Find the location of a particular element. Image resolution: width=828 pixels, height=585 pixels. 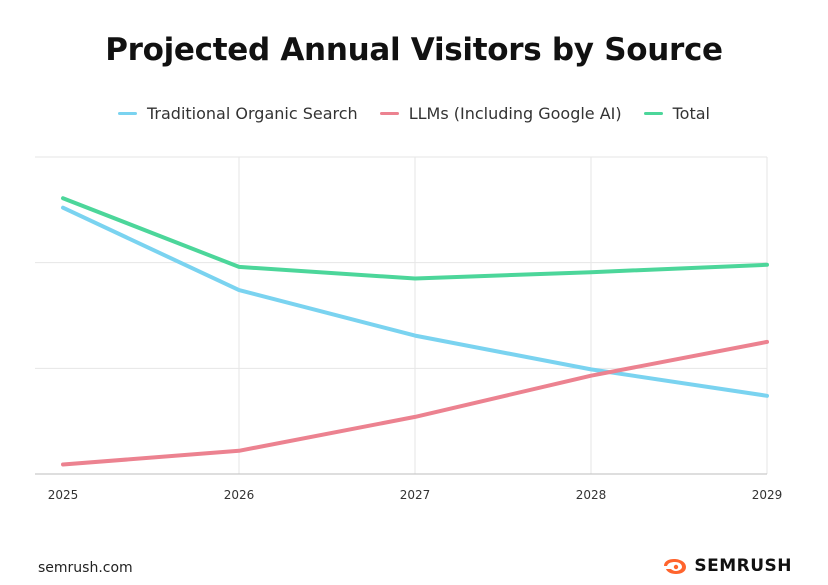

chart-title: Projected Annual Visitors by Source is located at coordinates (414, 50).